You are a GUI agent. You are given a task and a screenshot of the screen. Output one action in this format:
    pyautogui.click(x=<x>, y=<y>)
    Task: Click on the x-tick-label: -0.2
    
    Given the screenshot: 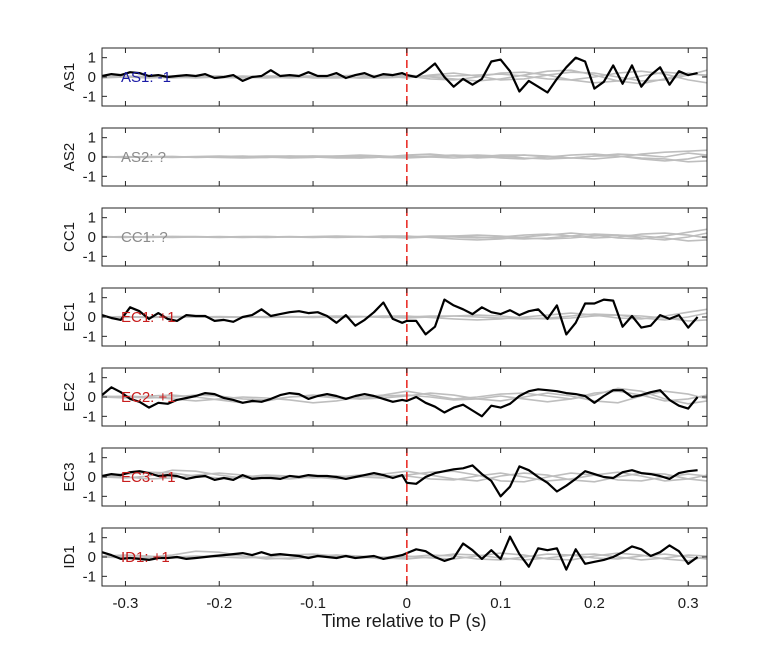 What is the action you would take?
    pyautogui.click(x=219, y=603)
    